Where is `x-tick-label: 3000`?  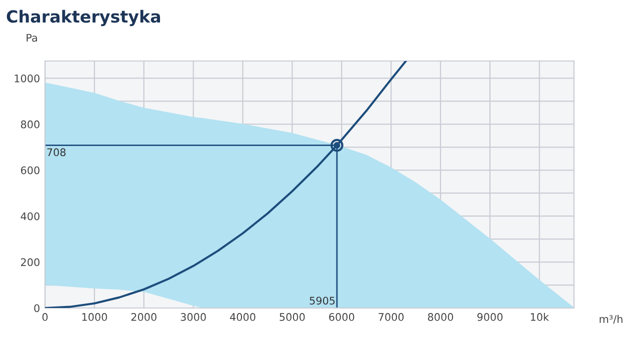 x-tick-label: 3000 is located at coordinates (193, 317).